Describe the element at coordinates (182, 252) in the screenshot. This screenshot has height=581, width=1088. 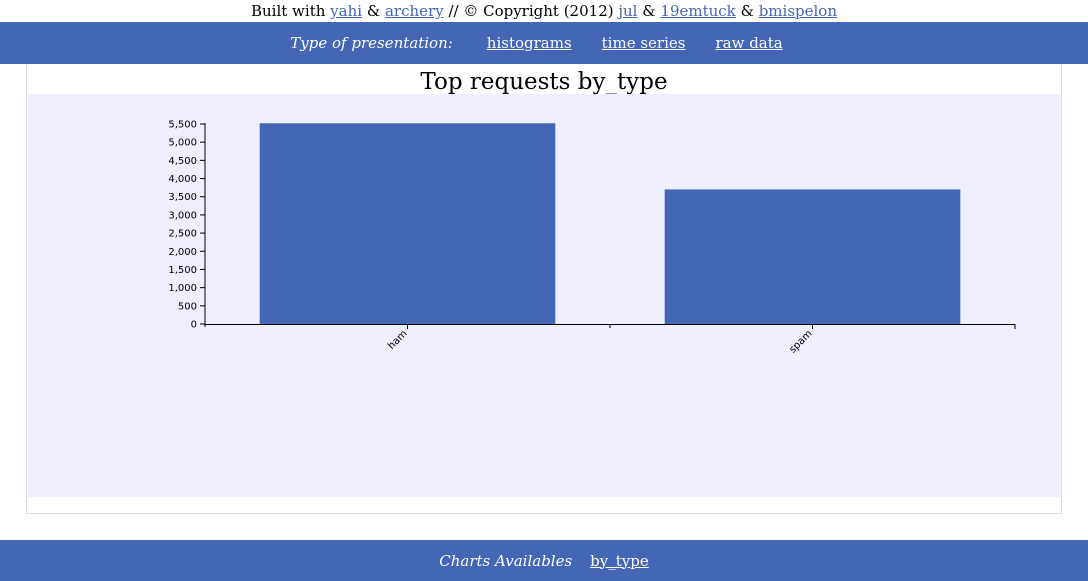
I see `y-tick-label: 2,000` at that location.